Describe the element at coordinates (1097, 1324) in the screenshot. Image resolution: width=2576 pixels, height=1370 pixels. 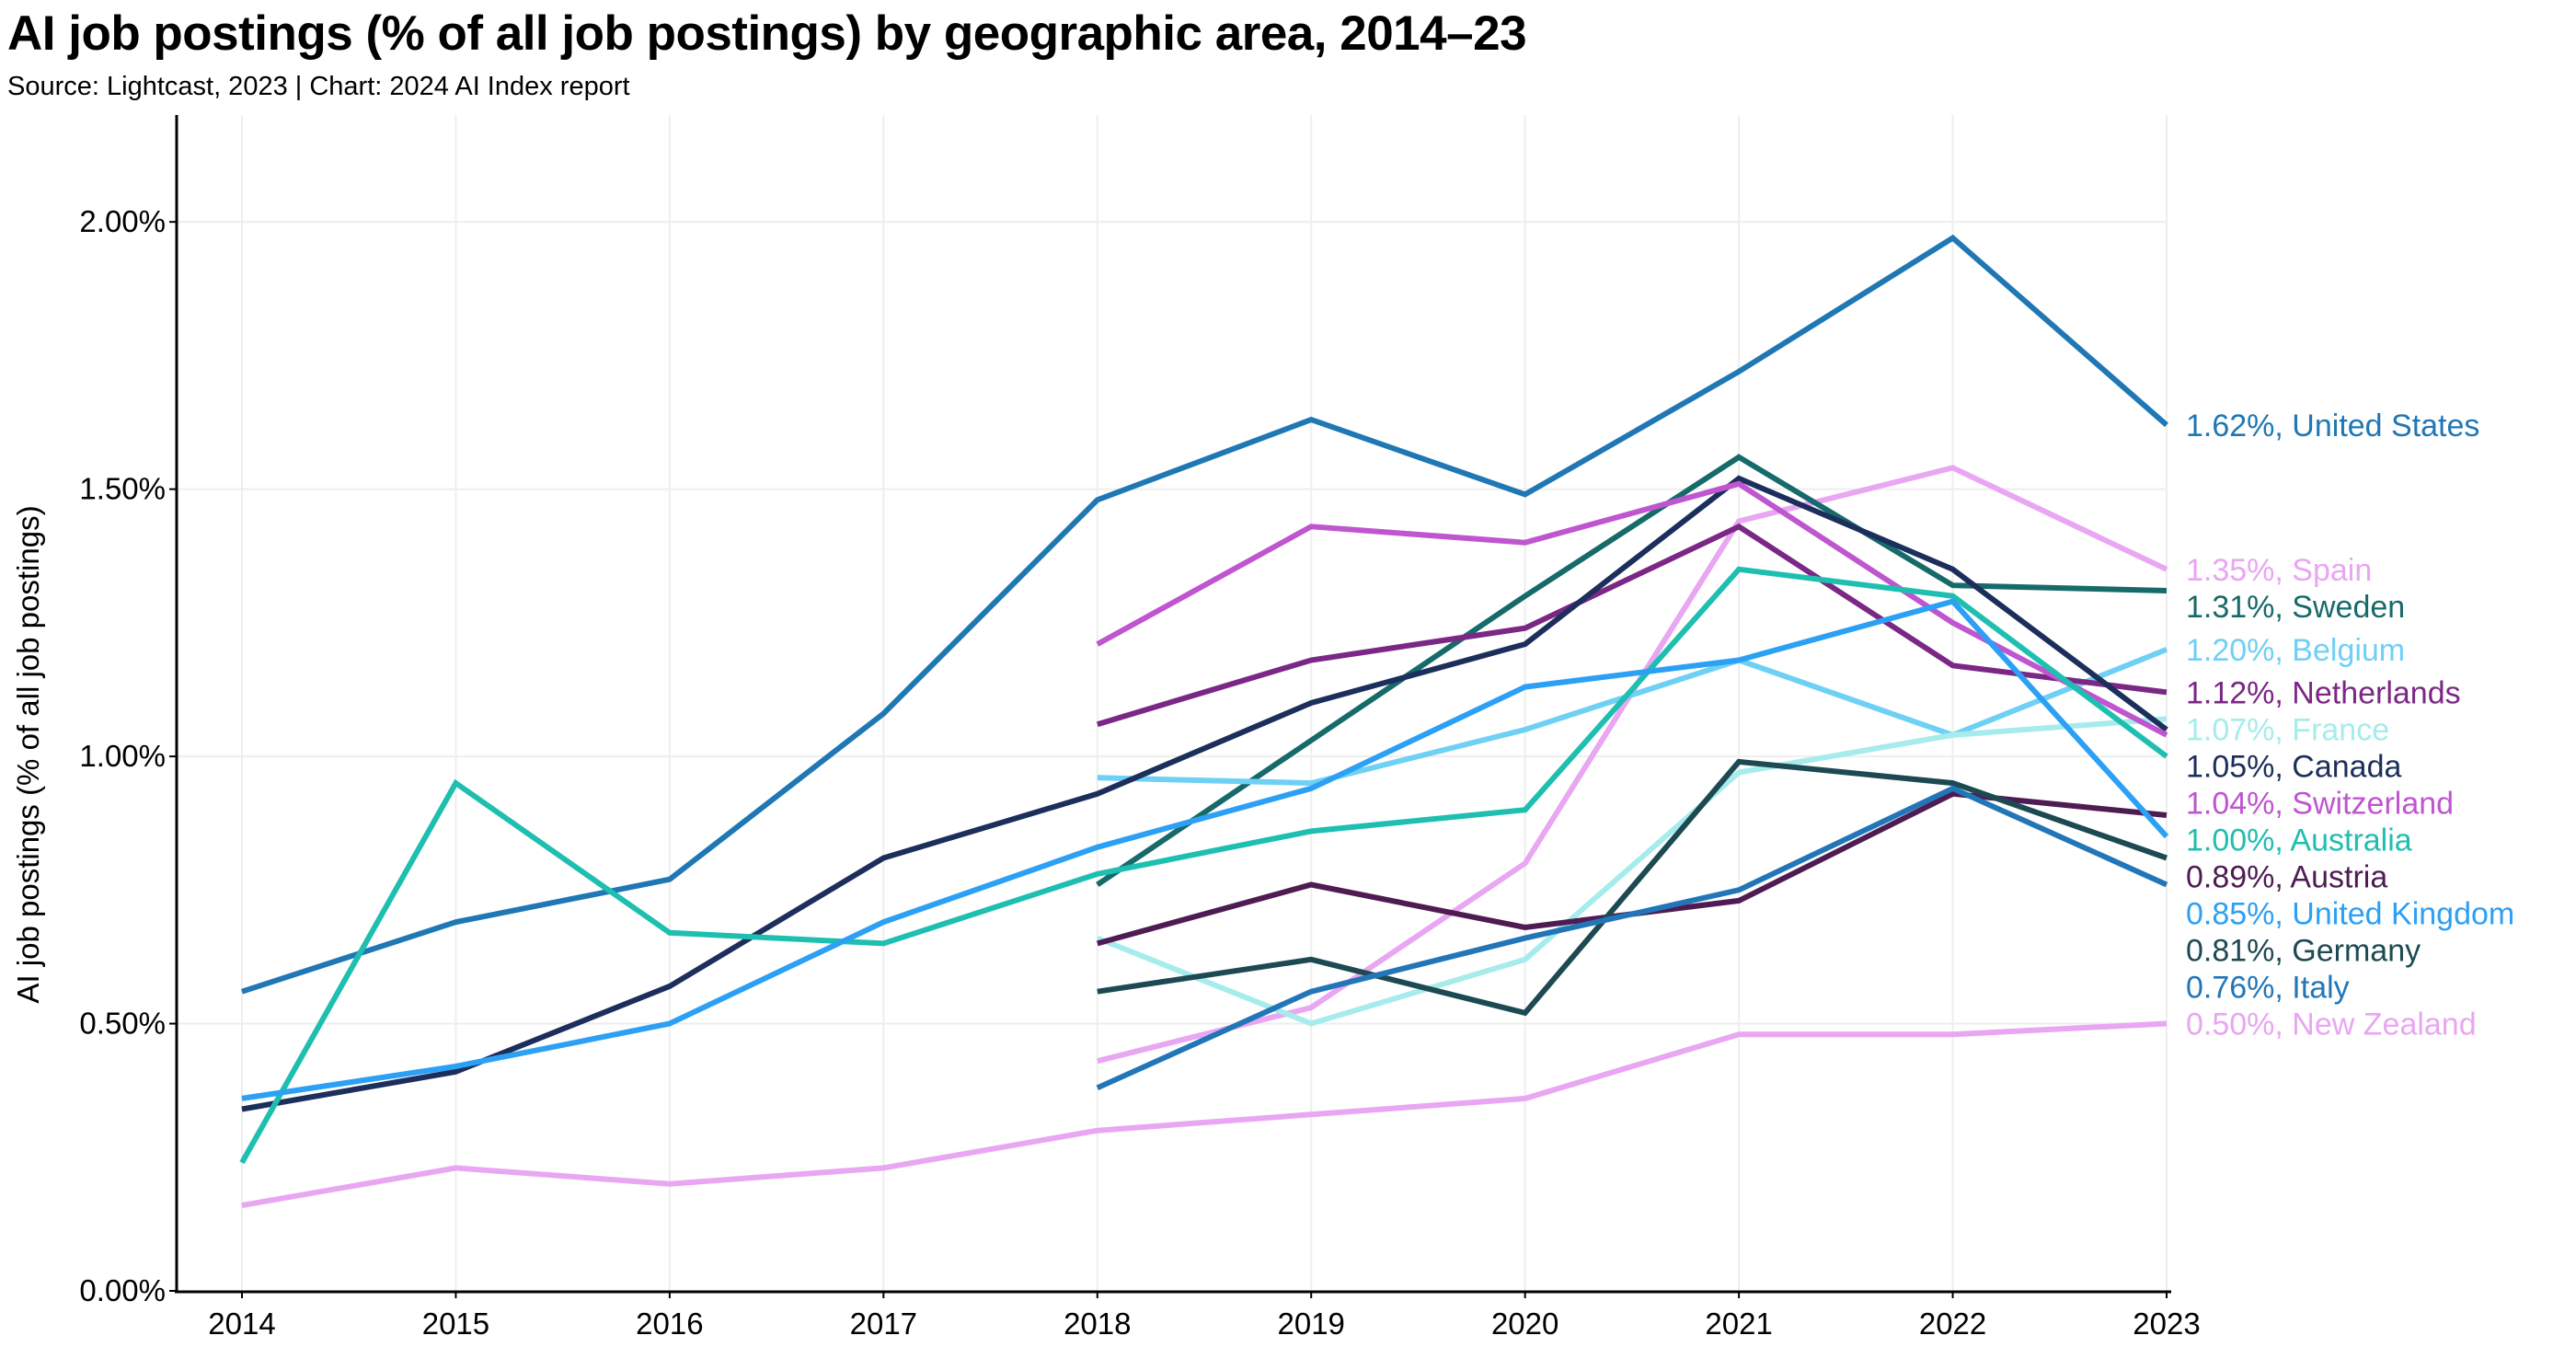
I see `x-tick-label: 2018` at that location.